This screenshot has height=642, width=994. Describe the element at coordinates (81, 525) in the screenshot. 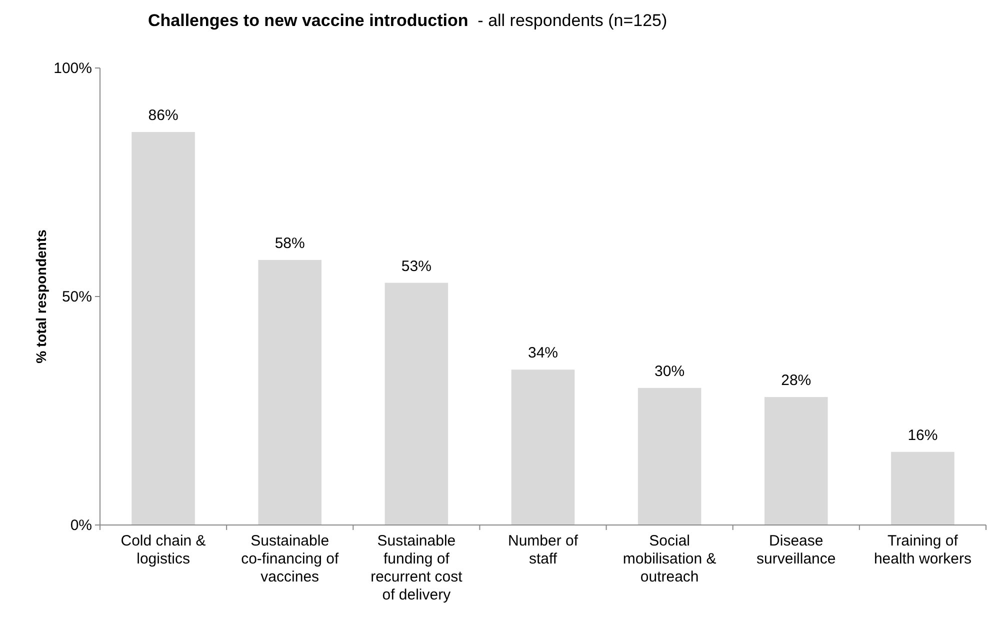

I see `y-tick-label: 0%` at that location.